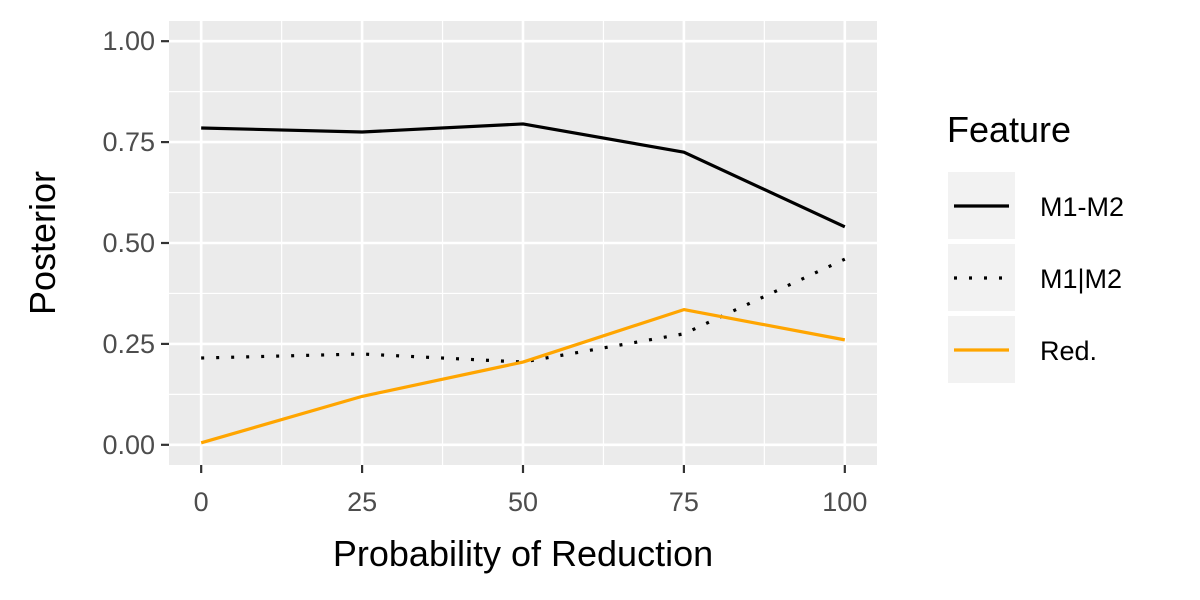  I want to click on x-tick-label: 0, so click(201, 502).